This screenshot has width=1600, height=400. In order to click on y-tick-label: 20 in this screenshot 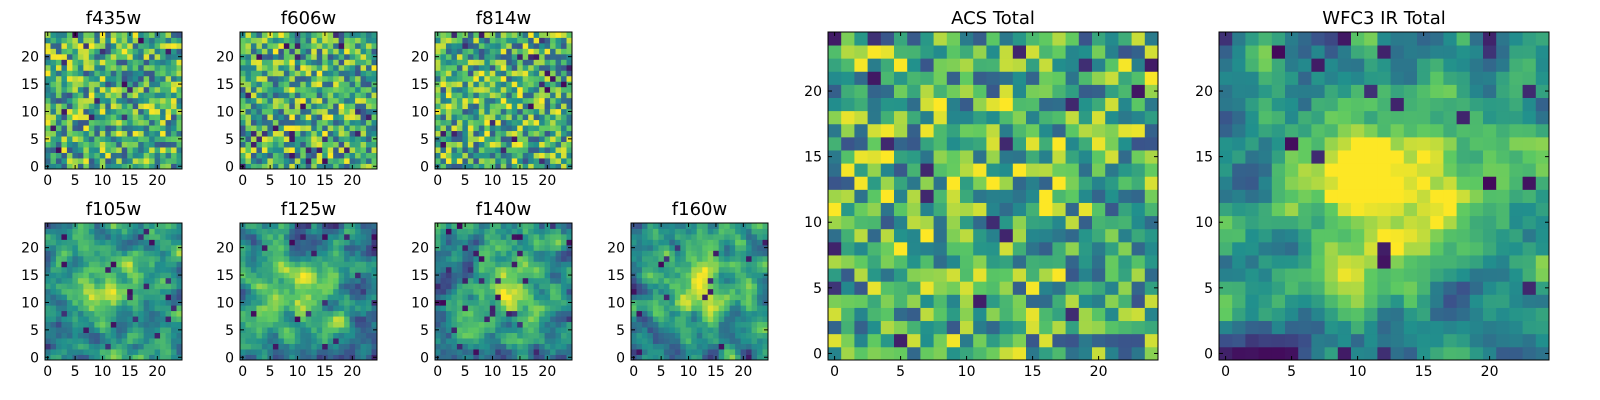, I will do `click(420, 58)`.